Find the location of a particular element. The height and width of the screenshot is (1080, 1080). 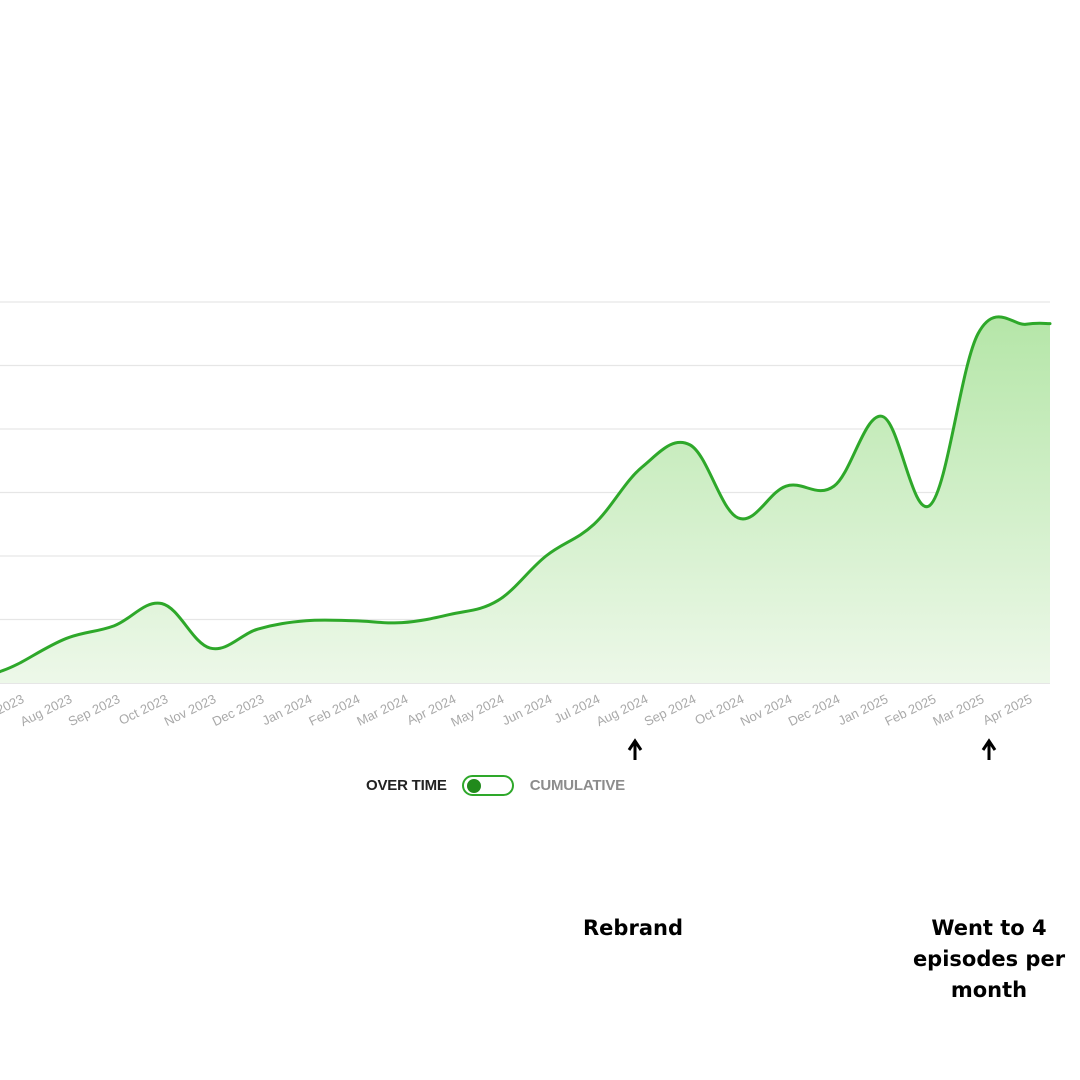

x-tick-label: Dec 2024 is located at coordinates (814, 710).